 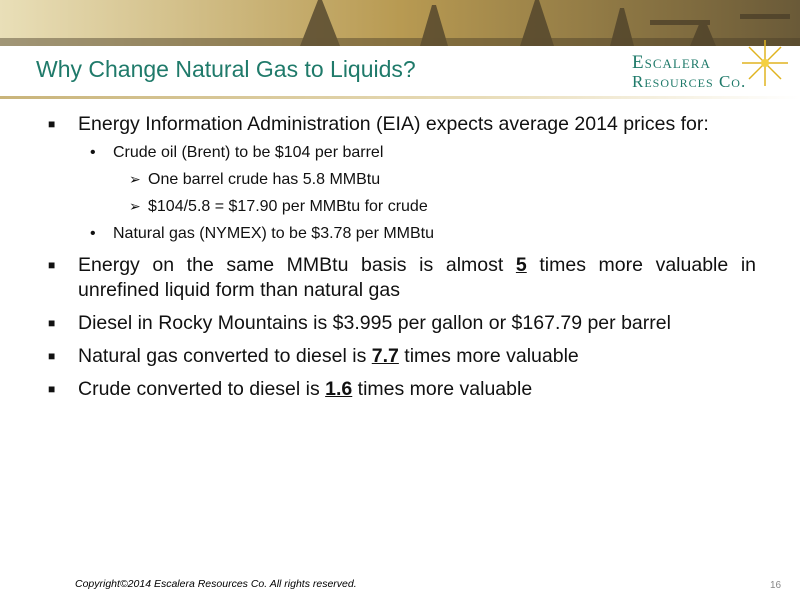 I want to click on bullet-text: $104/5.8 = $17.90 per MMBtu for crude, so click(x=288, y=206).